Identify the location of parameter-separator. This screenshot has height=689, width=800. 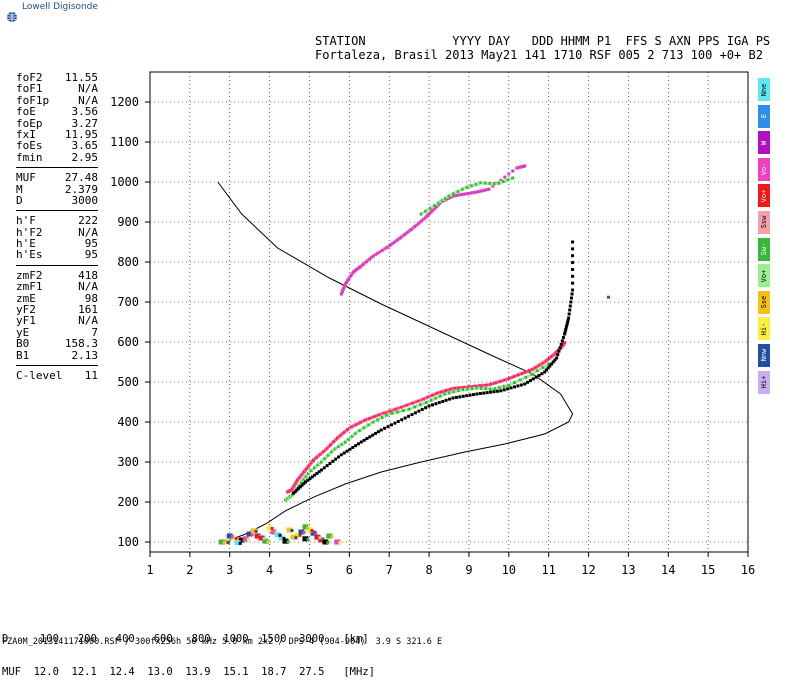
(57, 265).